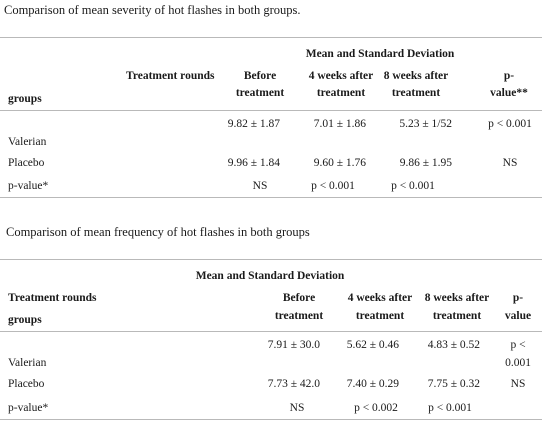 Image resolution: width=542 pixels, height=425 pixels. I want to click on table2-header-groups: groups, so click(25, 320).